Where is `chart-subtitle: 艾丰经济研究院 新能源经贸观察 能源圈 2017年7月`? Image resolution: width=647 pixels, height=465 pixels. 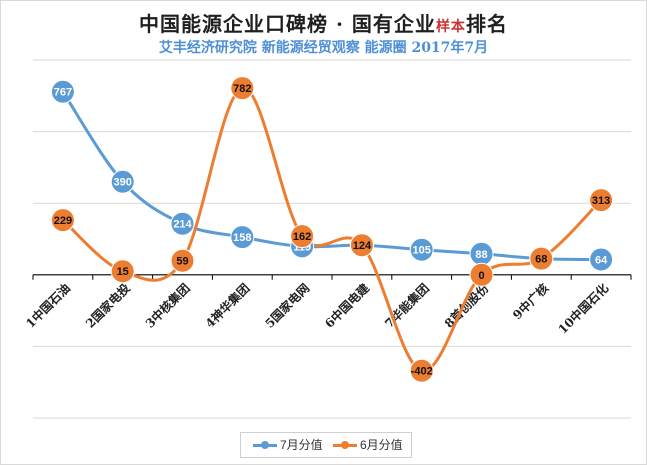 chart-subtitle: 艾丰经济研究院 新能源经贸观察 能源圈 2017年7月 is located at coordinates (323, 48).